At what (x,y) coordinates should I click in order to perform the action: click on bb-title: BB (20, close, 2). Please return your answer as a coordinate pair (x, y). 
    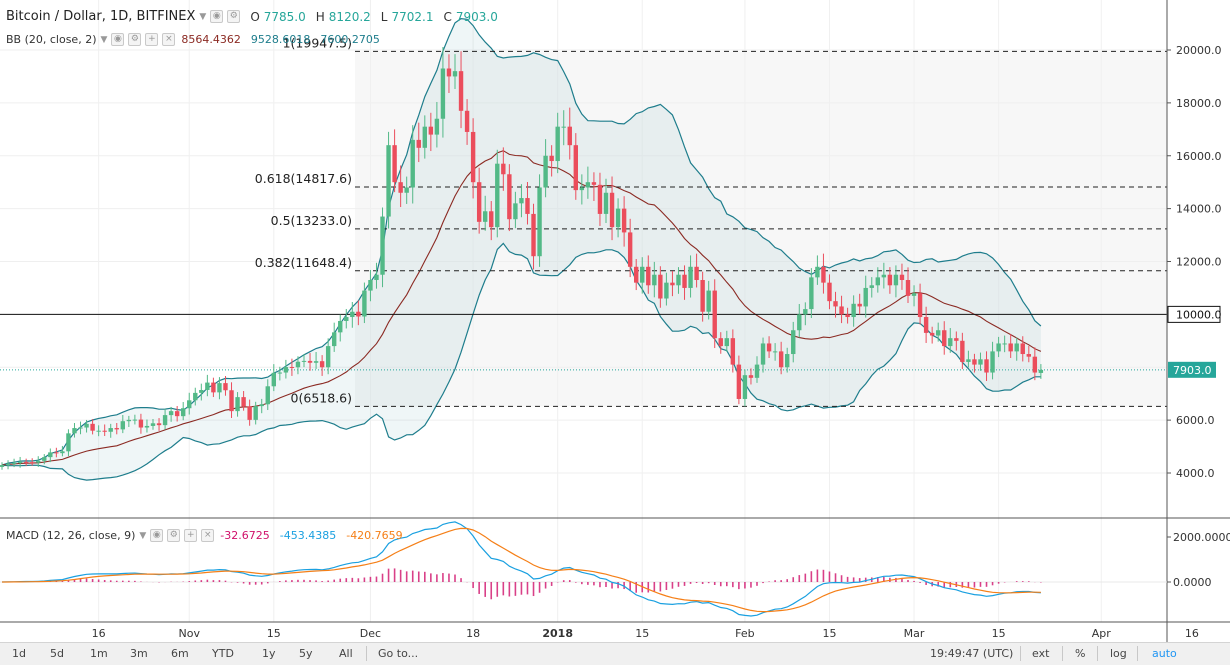
    Looking at the image, I should click on (51, 39).